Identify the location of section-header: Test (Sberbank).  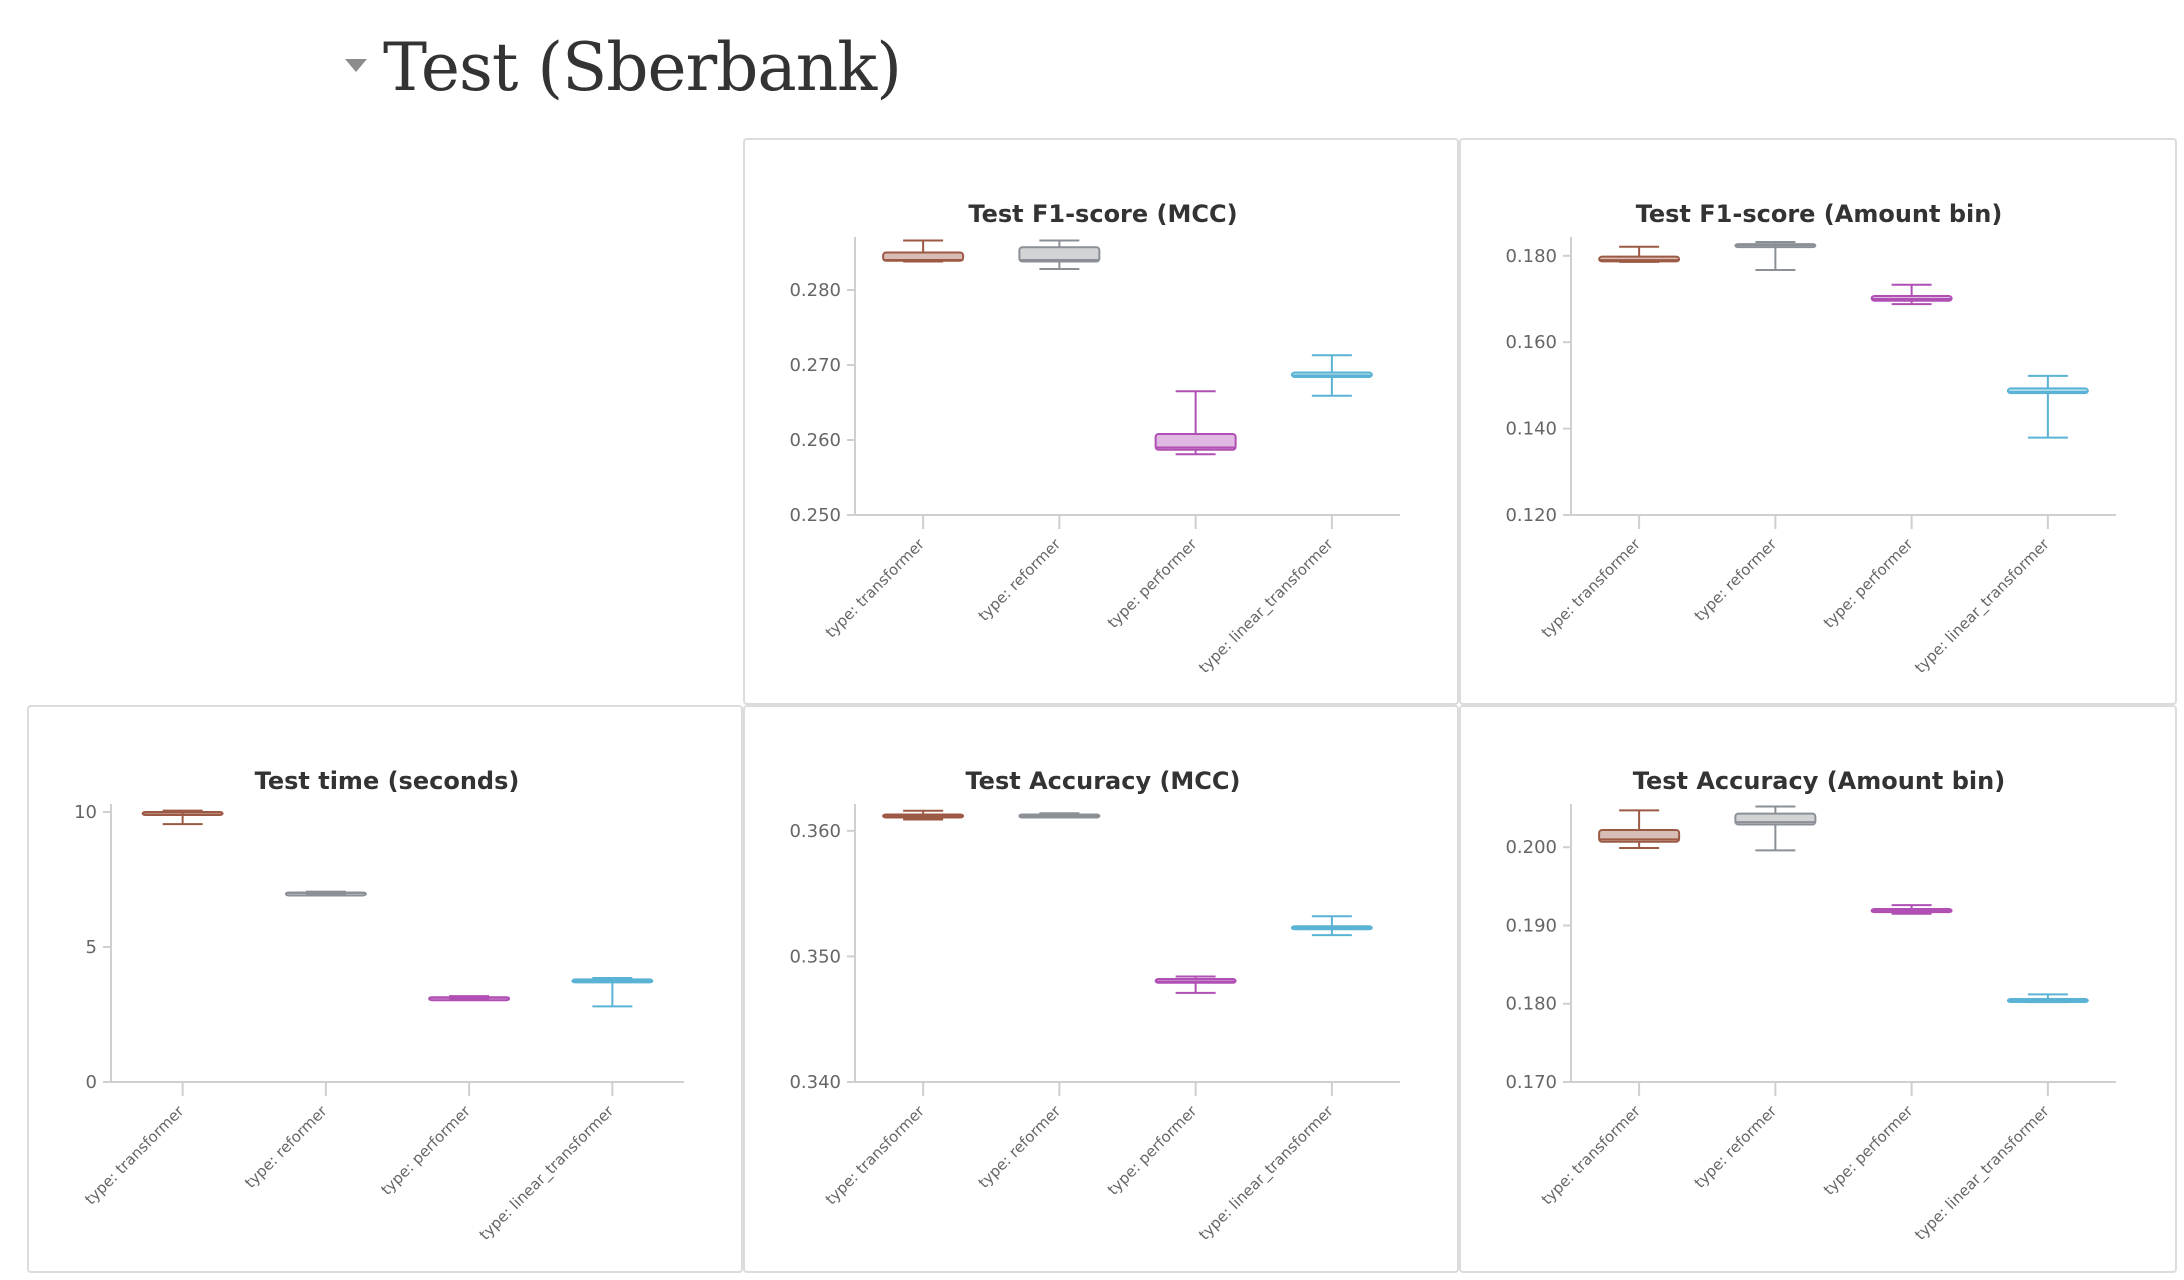
(623, 67).